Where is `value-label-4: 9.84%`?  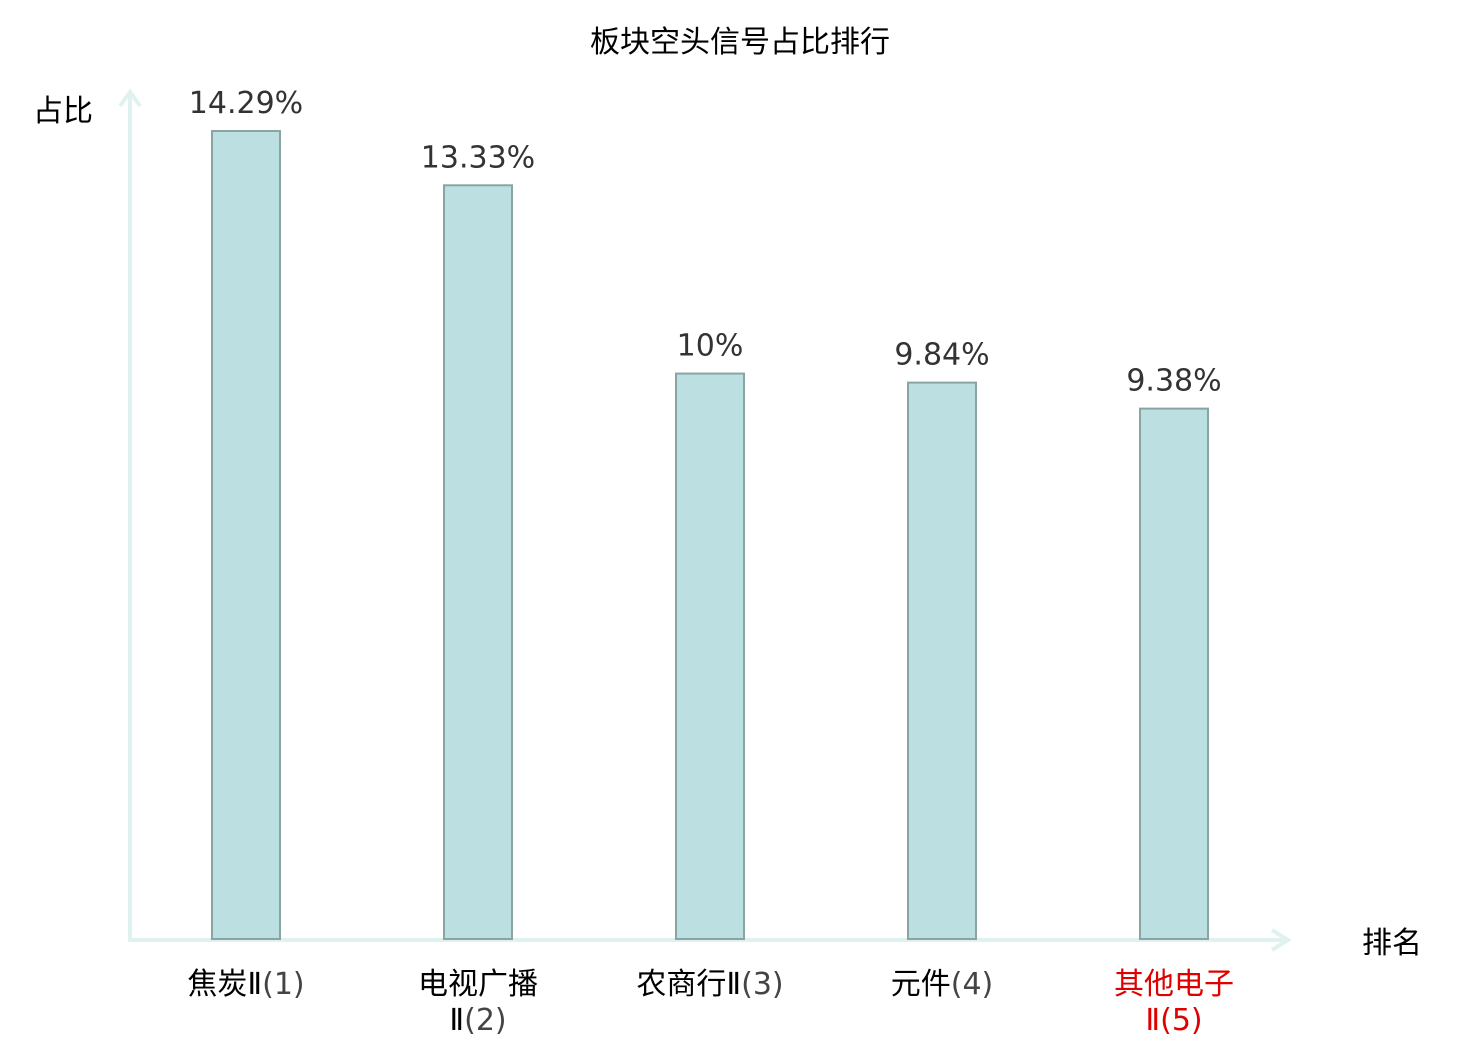
value-label-4: 9.84% is located at coordinates (941, 355).